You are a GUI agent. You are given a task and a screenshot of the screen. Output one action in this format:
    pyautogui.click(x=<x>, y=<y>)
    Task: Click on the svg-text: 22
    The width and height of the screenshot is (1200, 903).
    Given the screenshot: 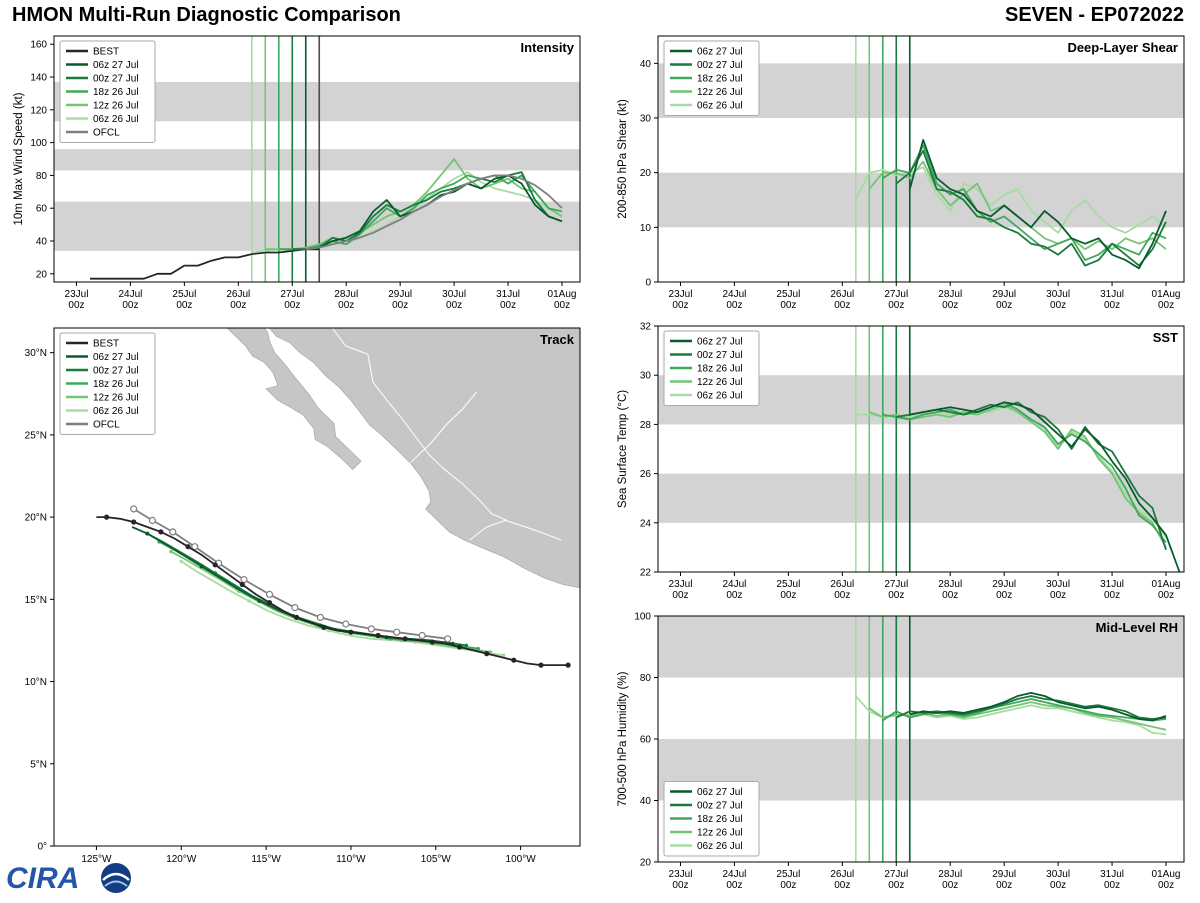 What is the action you would take?
    pyautogui.click(x=646, y=573)
    